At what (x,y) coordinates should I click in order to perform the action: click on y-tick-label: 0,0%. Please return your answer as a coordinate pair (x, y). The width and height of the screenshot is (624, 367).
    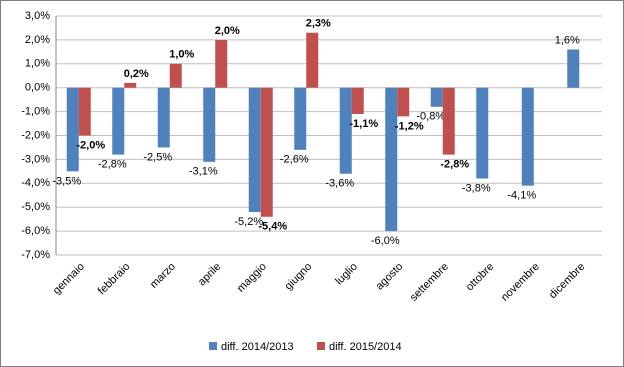
    Looking at the image, I should click on (37, 88).